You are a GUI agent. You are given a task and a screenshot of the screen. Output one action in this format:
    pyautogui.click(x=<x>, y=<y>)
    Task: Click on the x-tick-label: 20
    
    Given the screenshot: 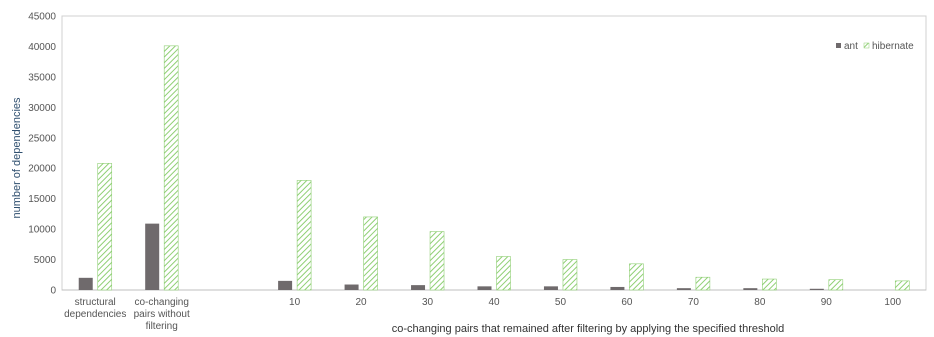 What is the action you would take?
    pyautogui.click(x=362, y=302)
    